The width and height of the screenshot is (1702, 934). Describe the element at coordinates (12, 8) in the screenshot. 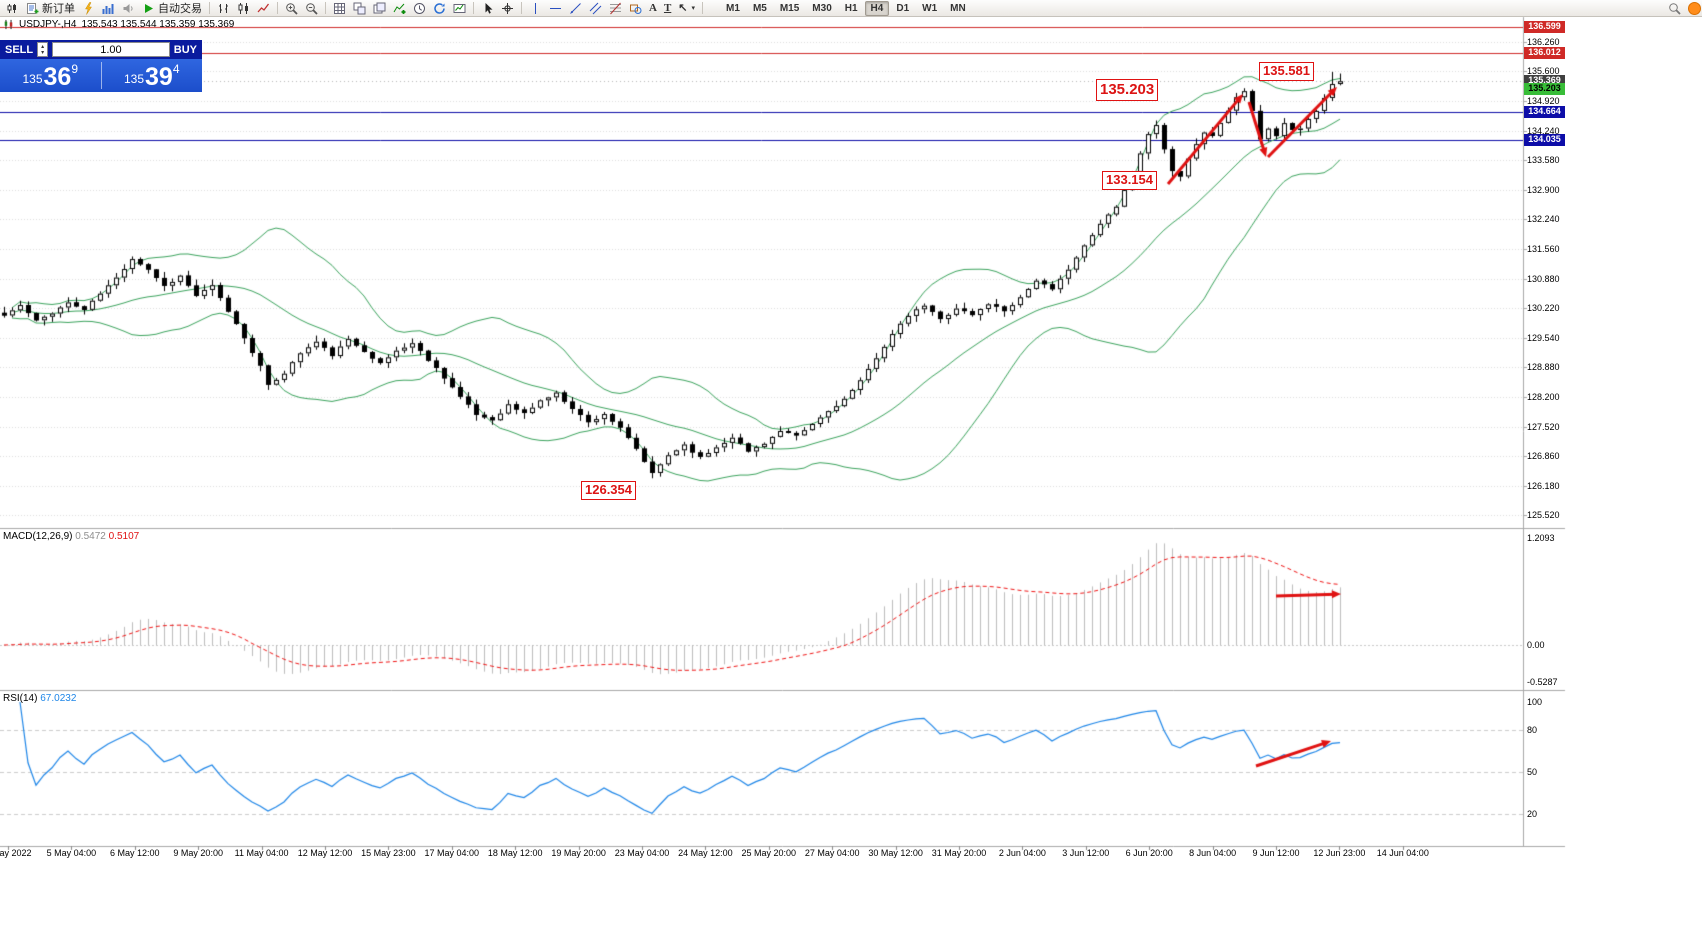

I see `new-chart-icon` at that location.